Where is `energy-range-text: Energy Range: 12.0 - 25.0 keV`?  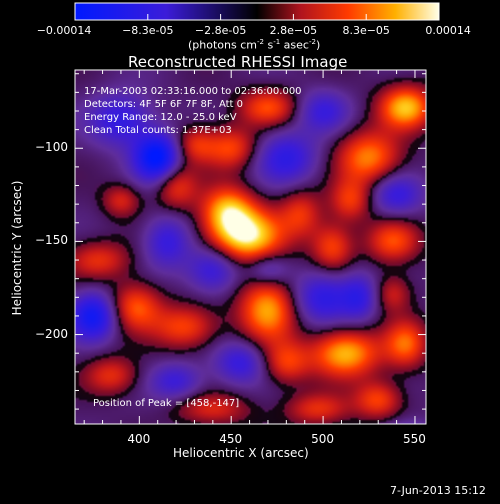
energy-range-text: Energy Range: 12.0 - 25.0 keV is located at coordinates (160, 117).